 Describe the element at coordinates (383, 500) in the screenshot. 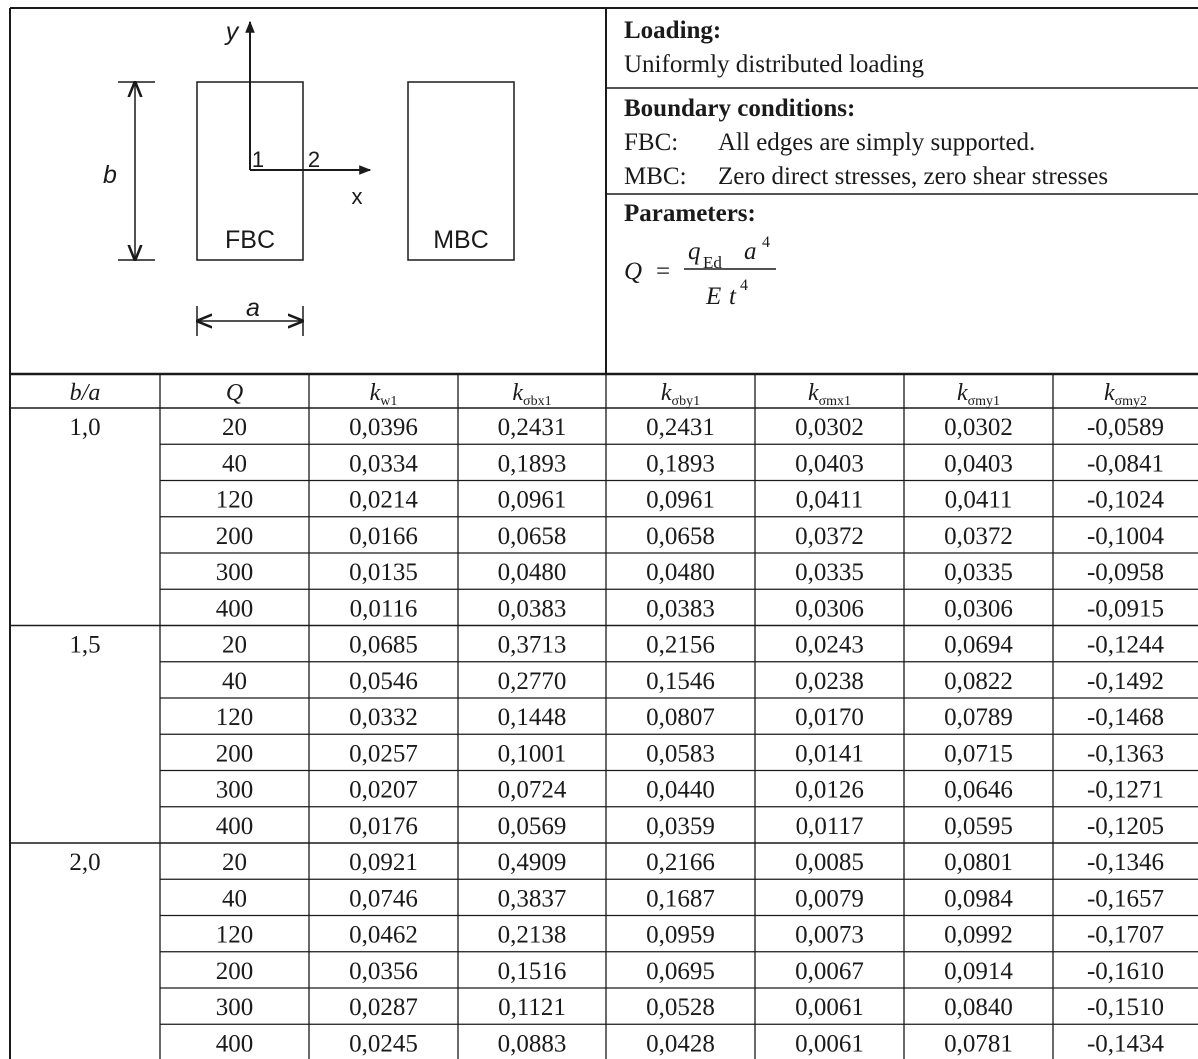

I see `table-cell: 0,0214` at that location.